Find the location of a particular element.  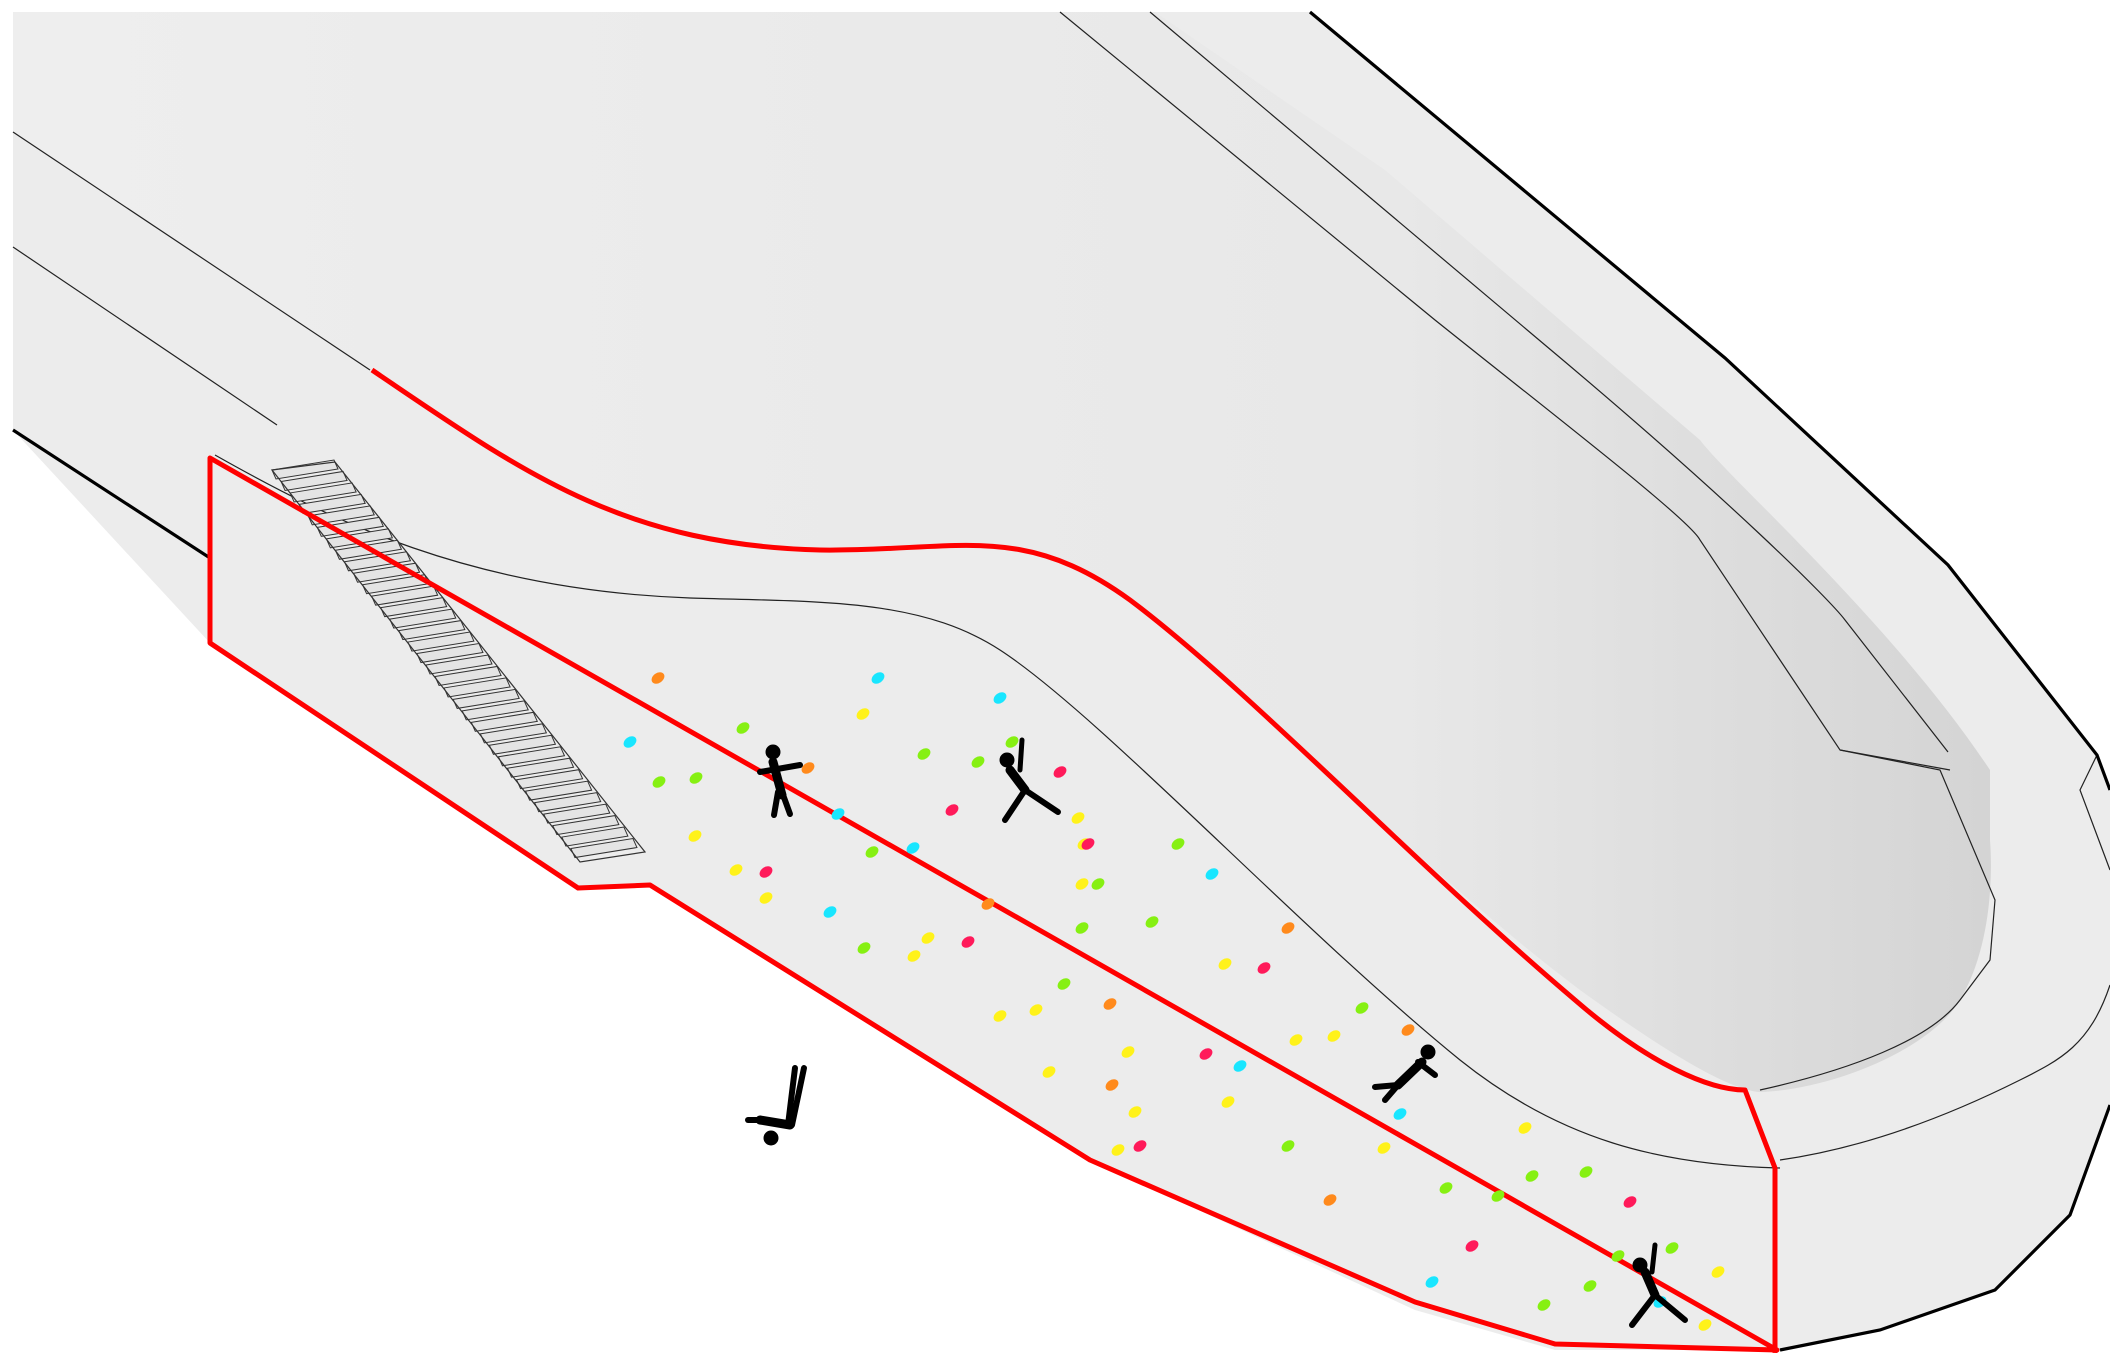

channel-inner-end is located at coordinates (1877, 920).